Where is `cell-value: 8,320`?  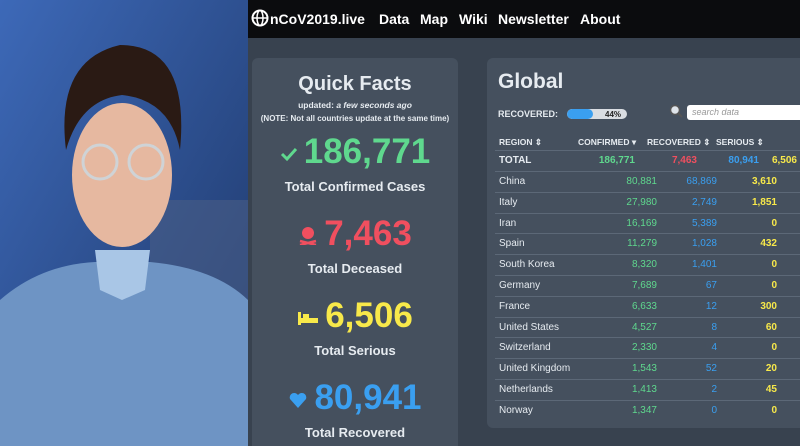 cell-value: 8,320 is located at coordinates (644, 265).